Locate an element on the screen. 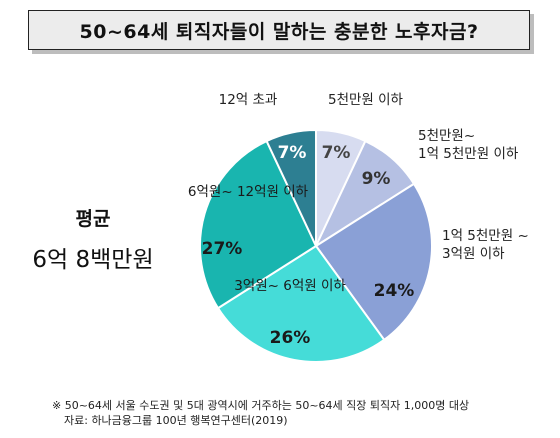  slice-category-label: 5천만원~ 1억 5천만원 이하 is located at coordinates (468, 145).